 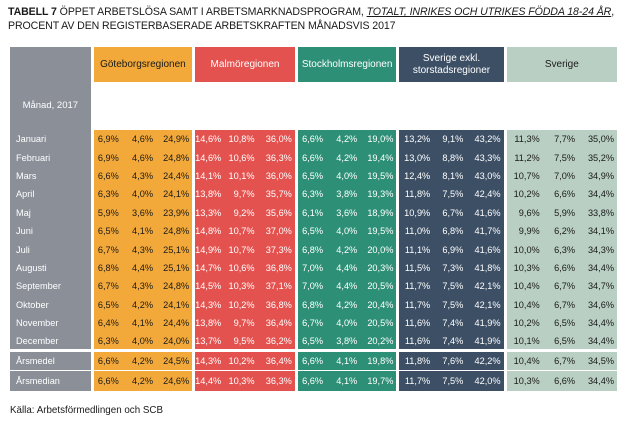 What do you see at coordinates (207, 106) in the screenshot?
I see `sub-header-label: Totalt` at bounding box center [207, 106].